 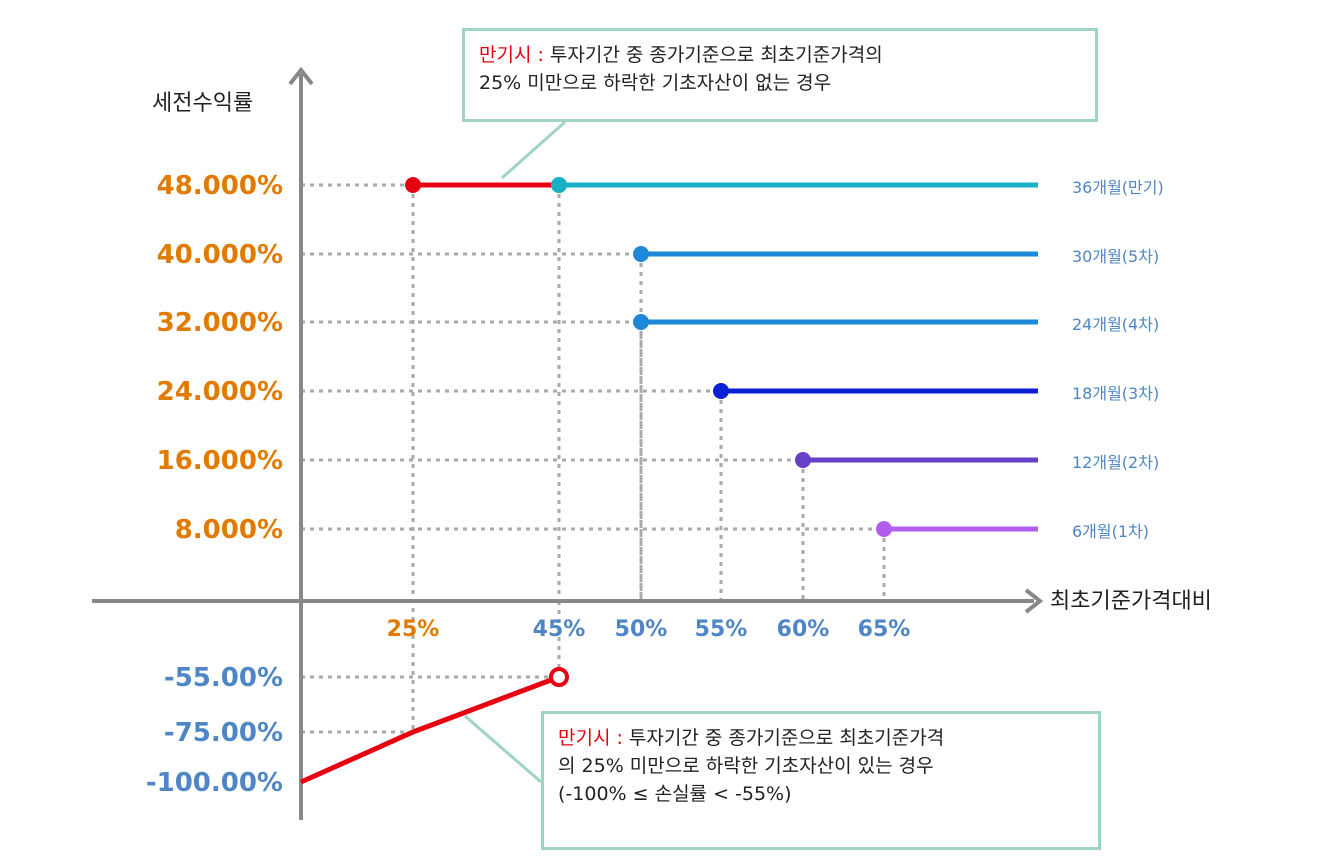 What do you see at coordinates (884, 629) in the screenshot?
I see `x-tick-label: 65%` at bounding box center [884, 629].